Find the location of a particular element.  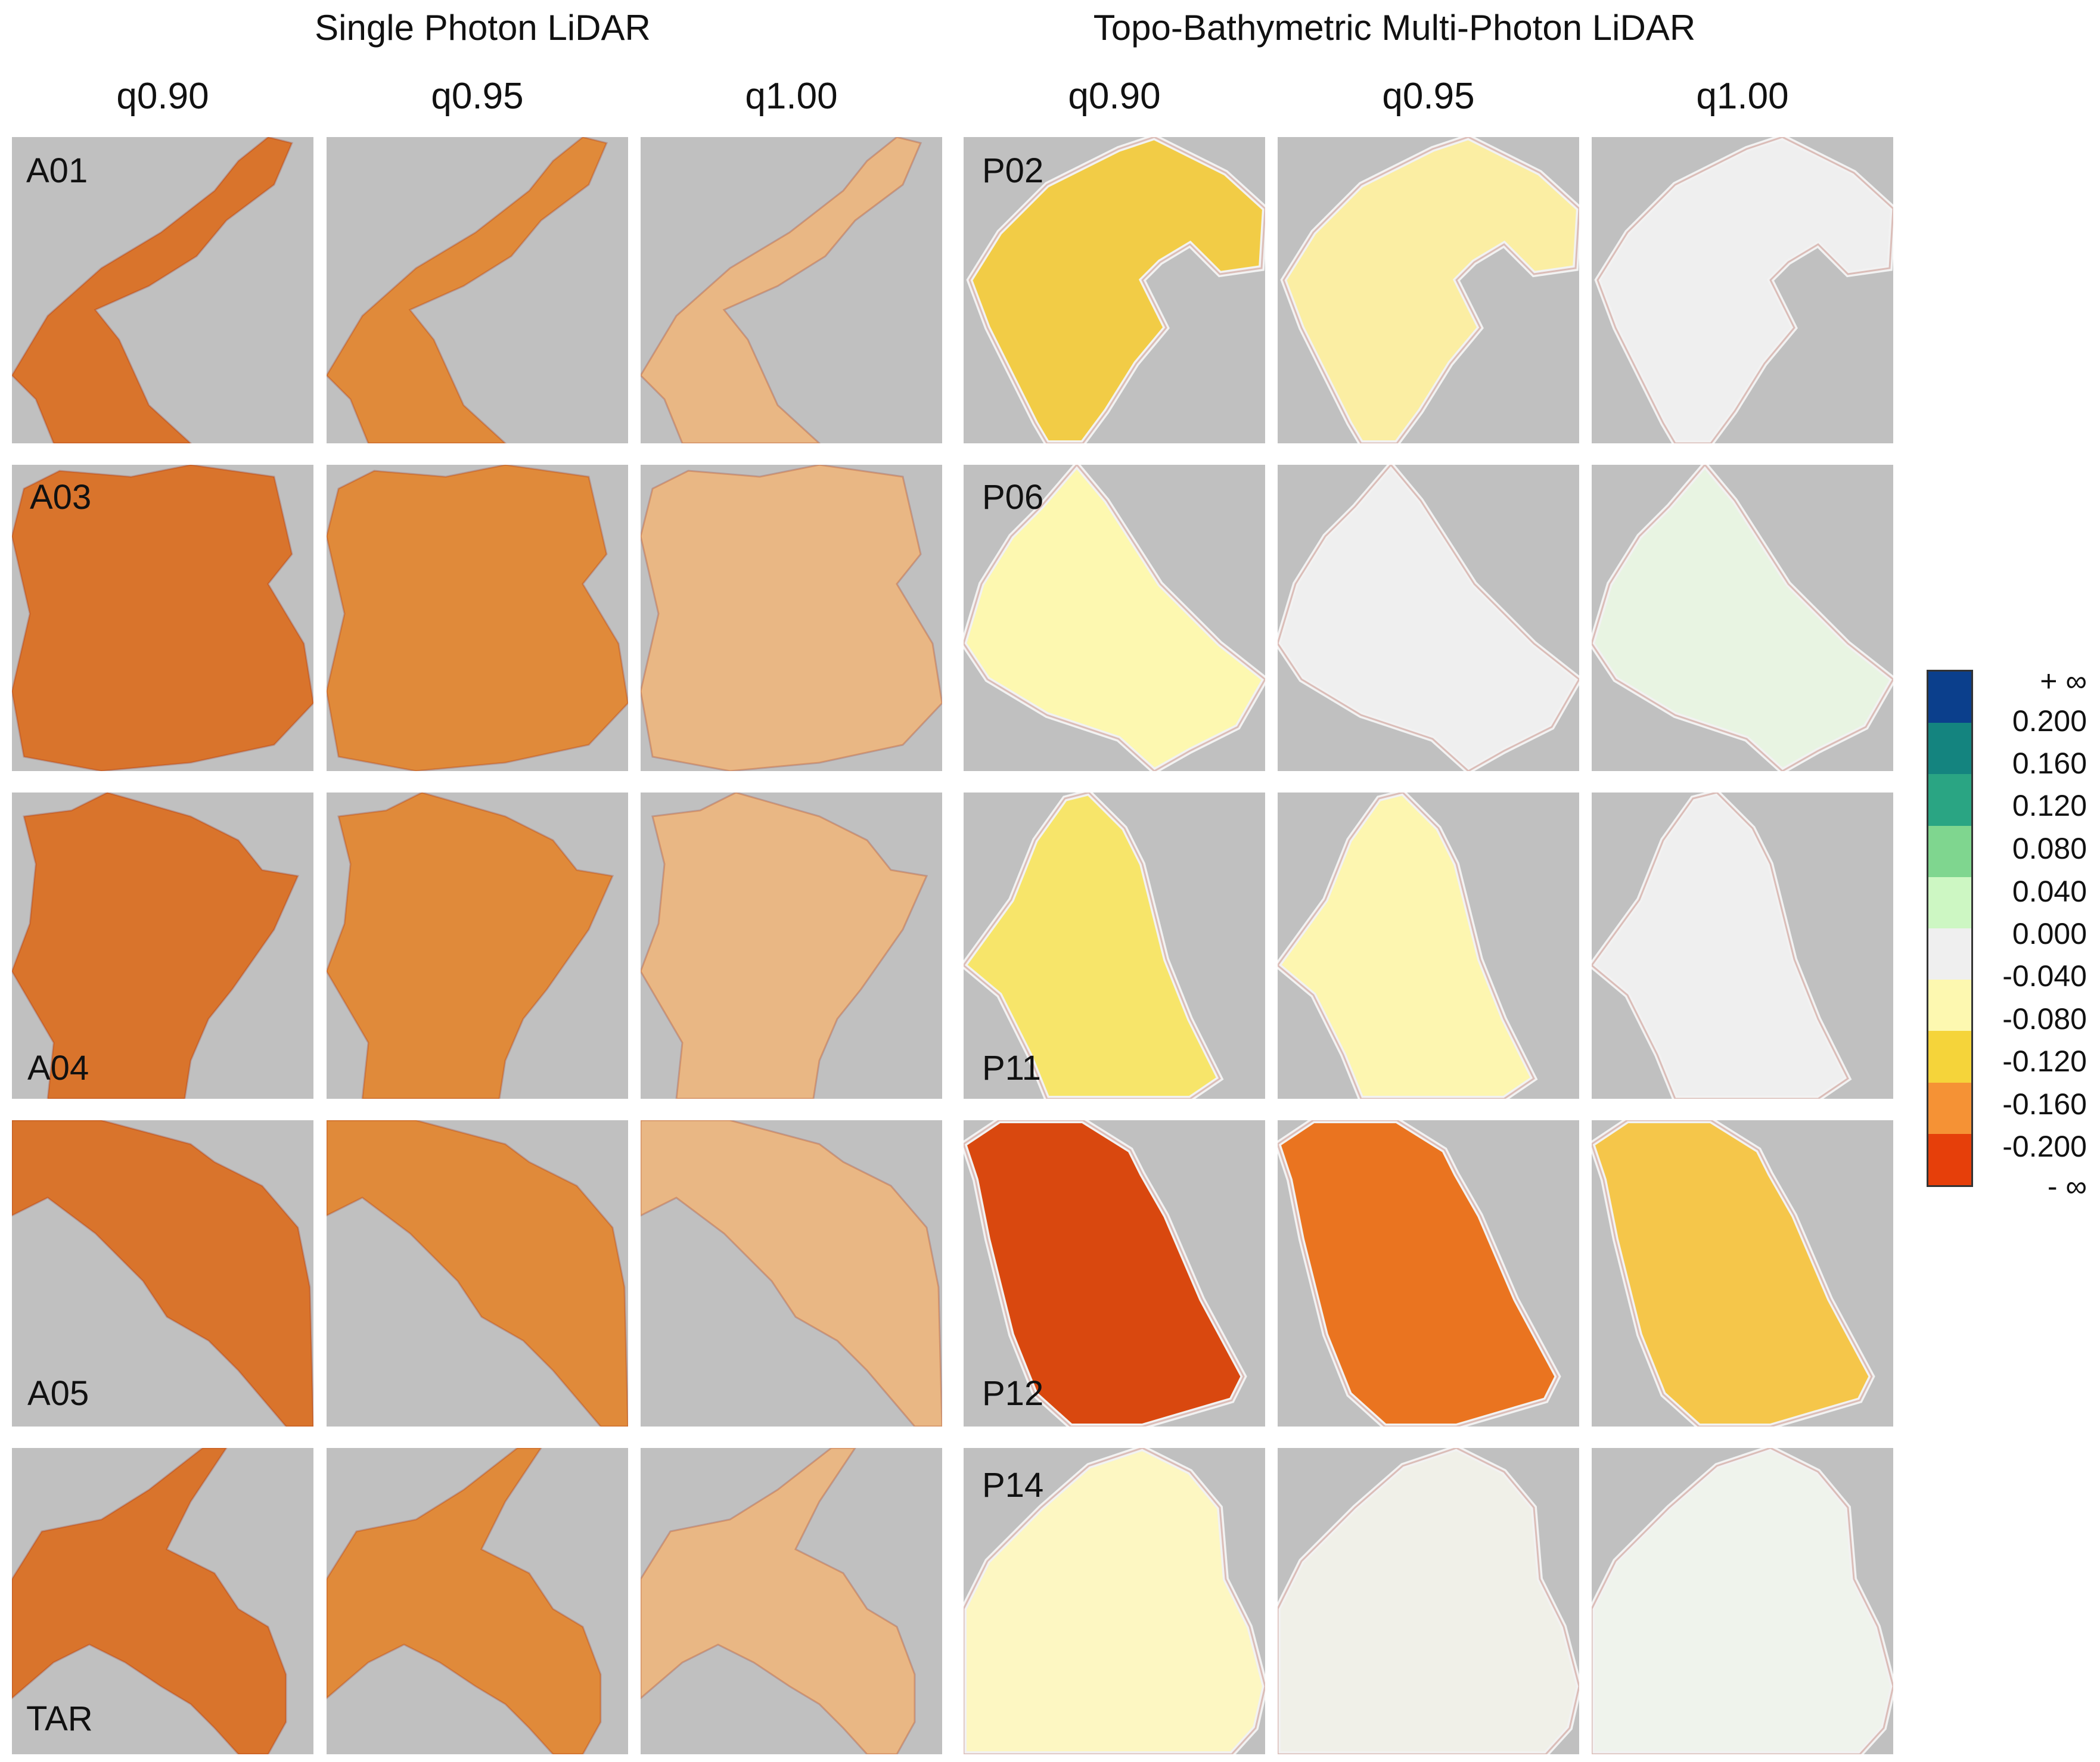

colorbar-label-plus-inf: + ∞ is located at coordinates (2063, 681).